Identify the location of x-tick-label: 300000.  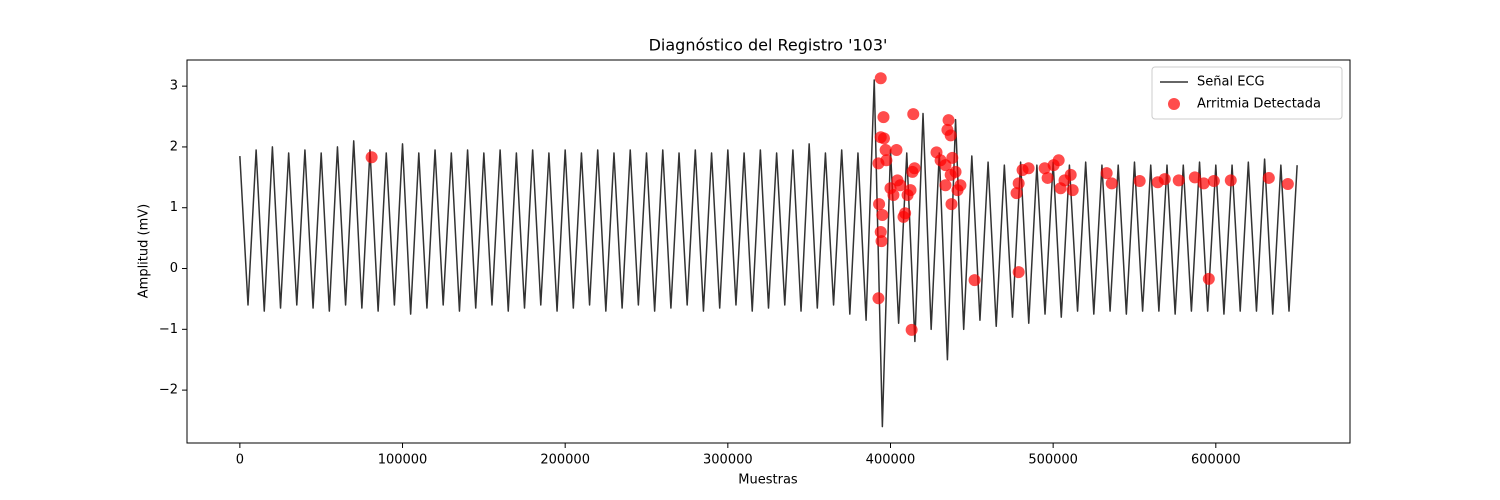
(728, 460).